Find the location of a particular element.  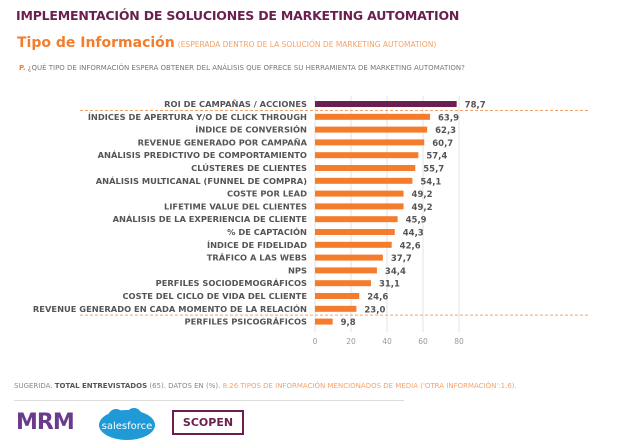

value-label: 54,1 is located at coordinates (430, 182).